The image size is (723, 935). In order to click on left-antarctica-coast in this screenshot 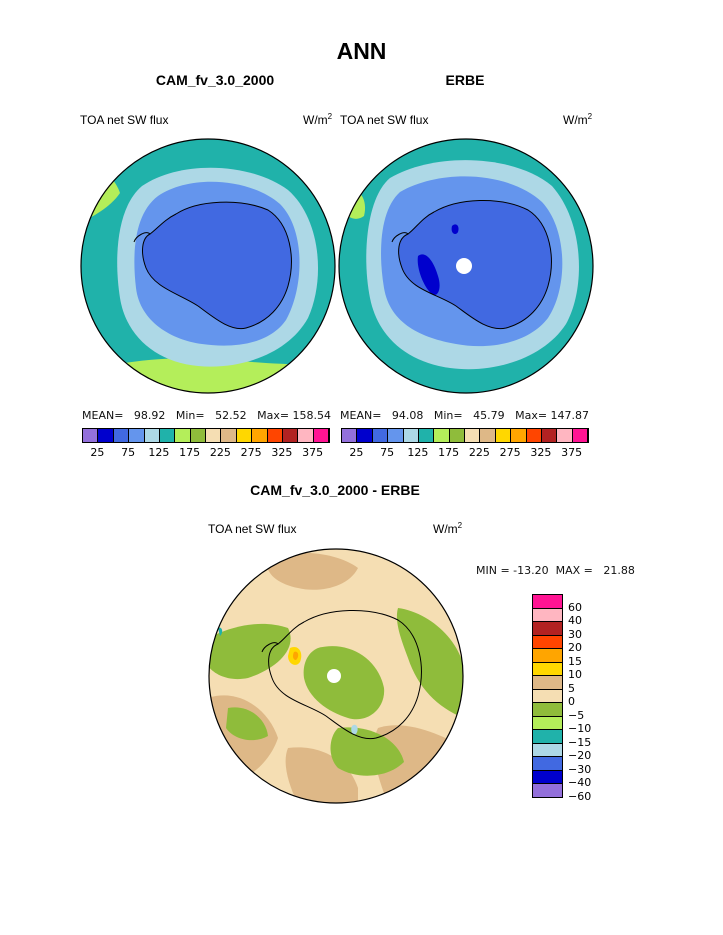, I will do `click(212, 265)`.